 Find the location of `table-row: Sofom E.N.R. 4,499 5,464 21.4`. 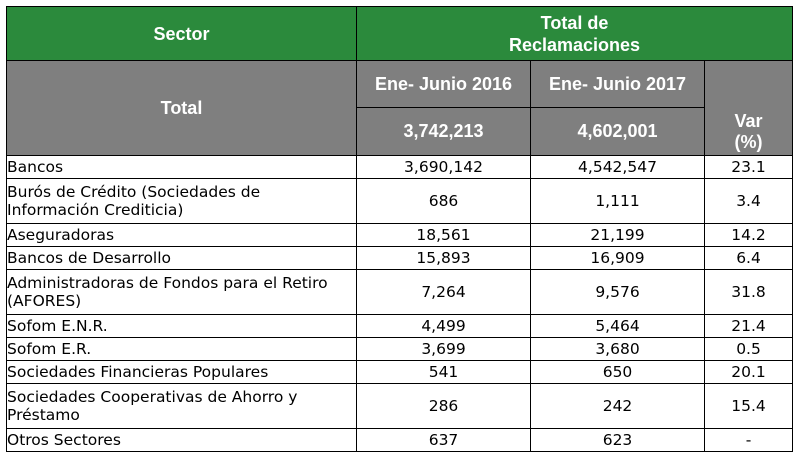

table-row: Sofom E.N.R. 4,499 5,464 21.4 is located at coordinates (400, 326).